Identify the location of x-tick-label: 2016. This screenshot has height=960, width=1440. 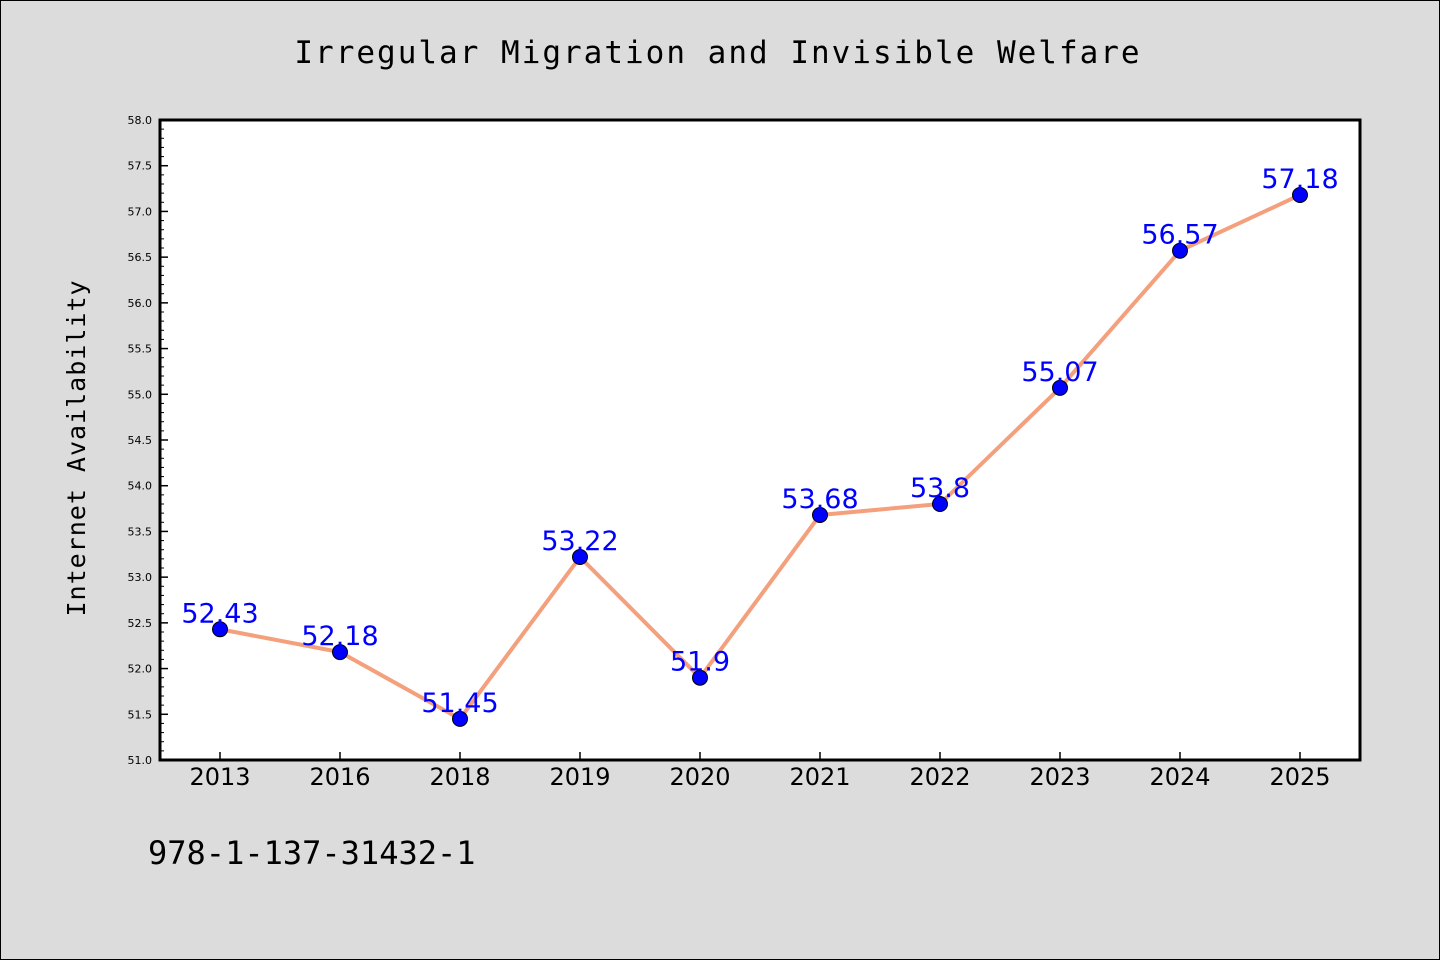
(339, 777).